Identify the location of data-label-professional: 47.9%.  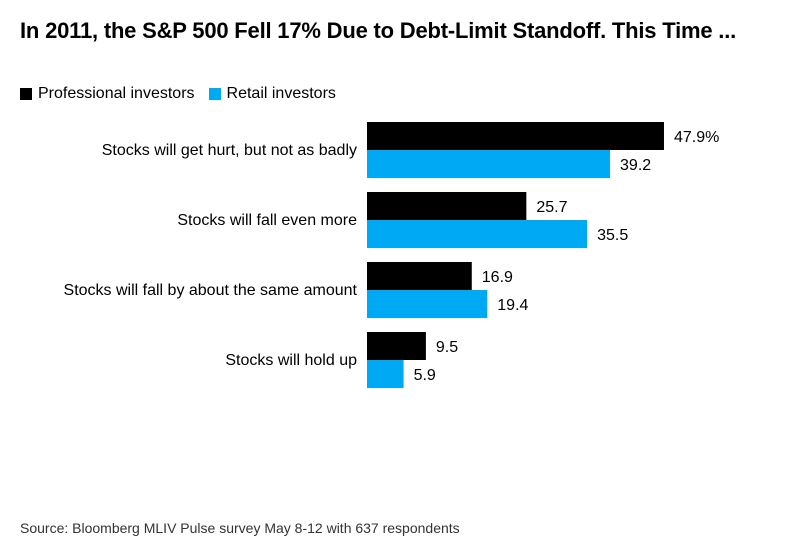
(696, 137).